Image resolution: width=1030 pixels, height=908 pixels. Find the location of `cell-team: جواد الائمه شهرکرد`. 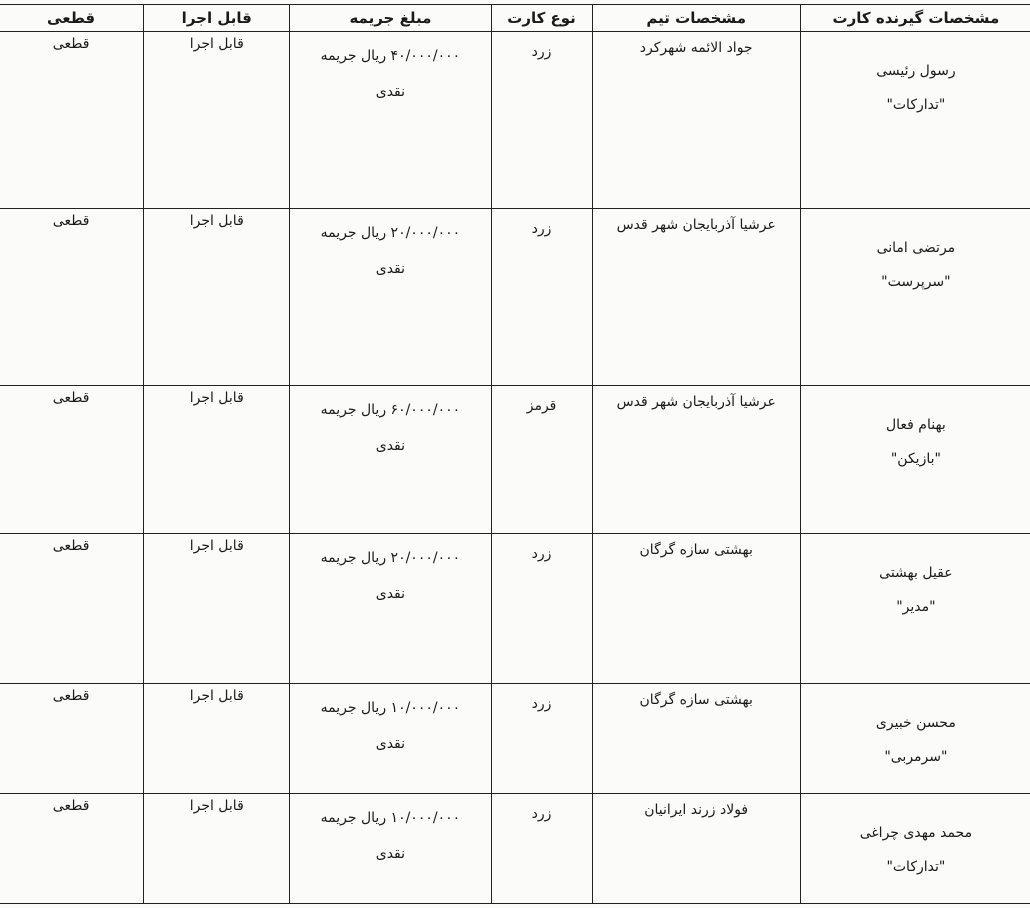

cell-team: جواد الائمه شهرکرد is located at coordinates (696, 120).